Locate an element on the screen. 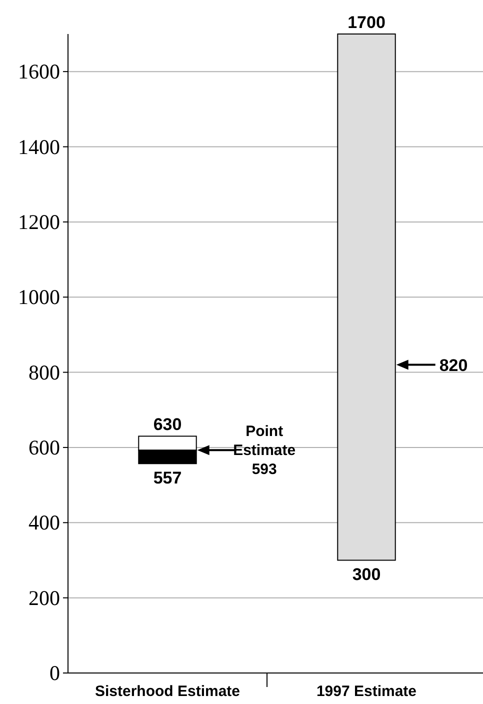  y-tick-label: 400 is located at coordinates (44, 522).